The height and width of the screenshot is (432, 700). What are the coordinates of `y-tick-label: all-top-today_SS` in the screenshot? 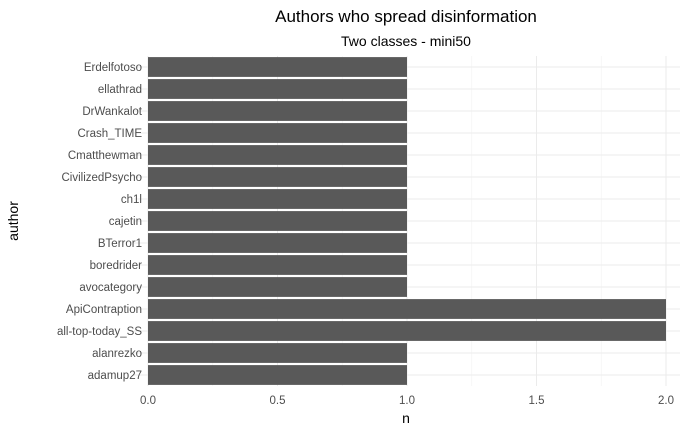 It's located at (99, 332).